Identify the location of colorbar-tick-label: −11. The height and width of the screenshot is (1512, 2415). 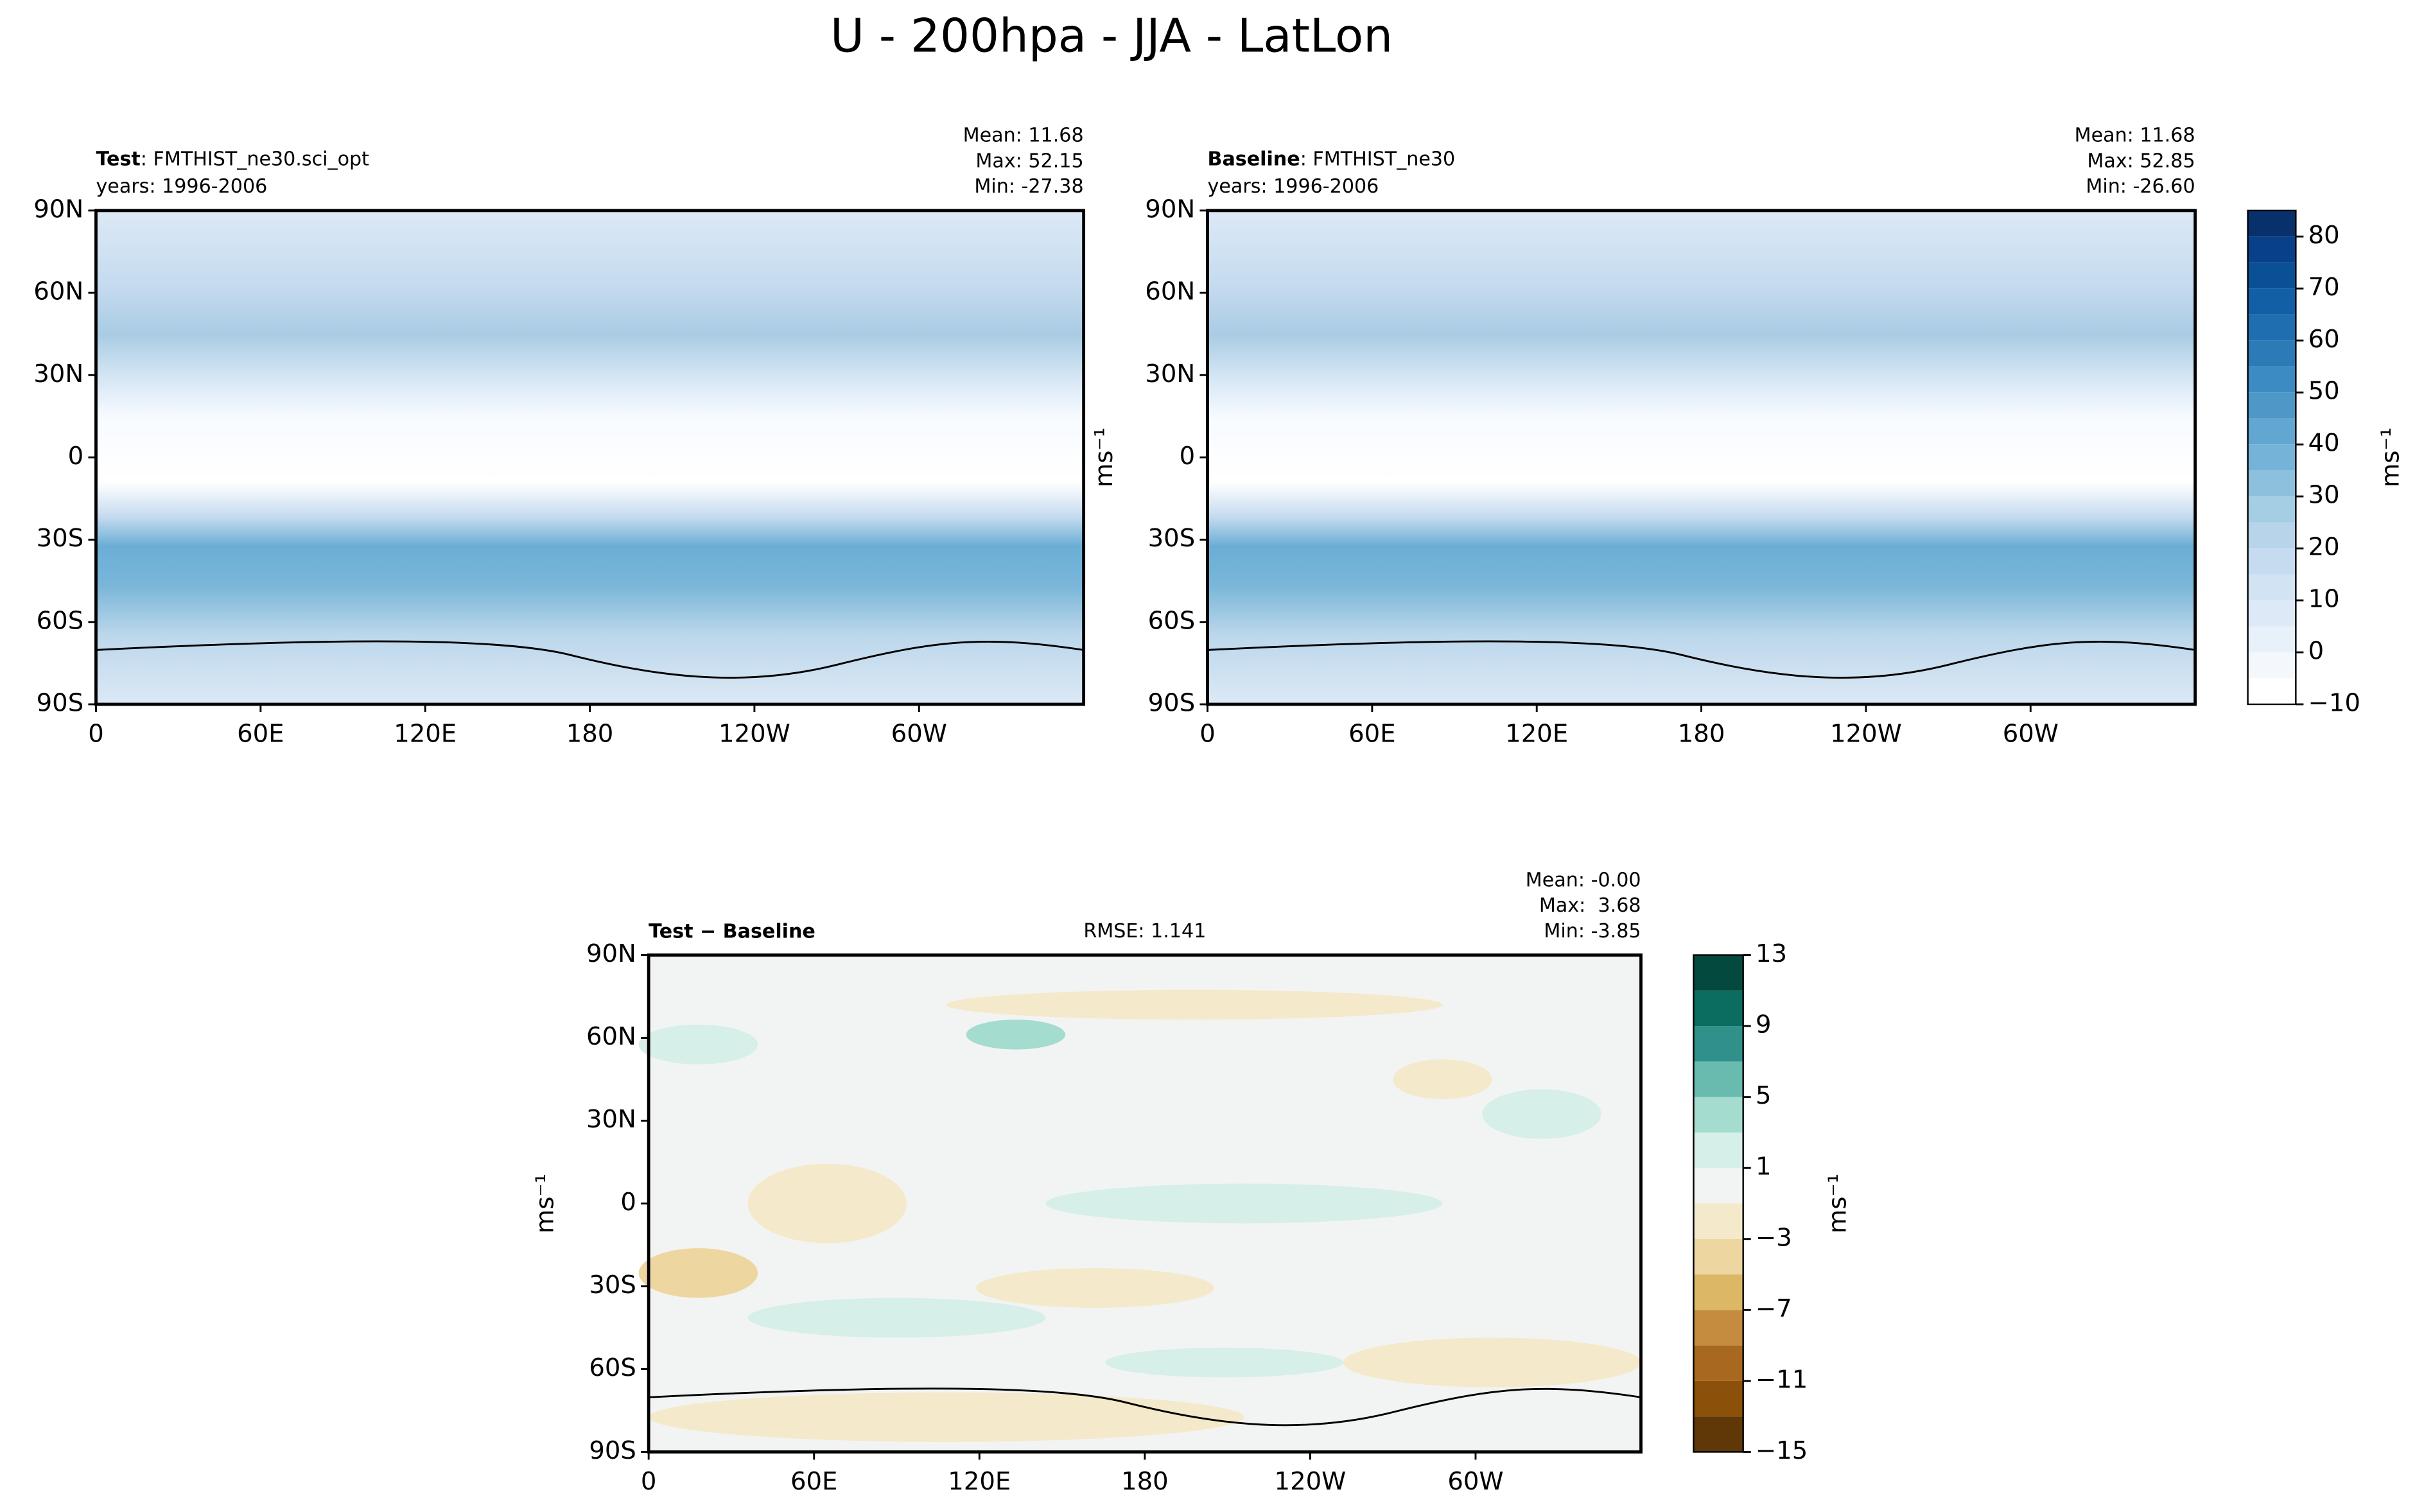
(1782, 1379).